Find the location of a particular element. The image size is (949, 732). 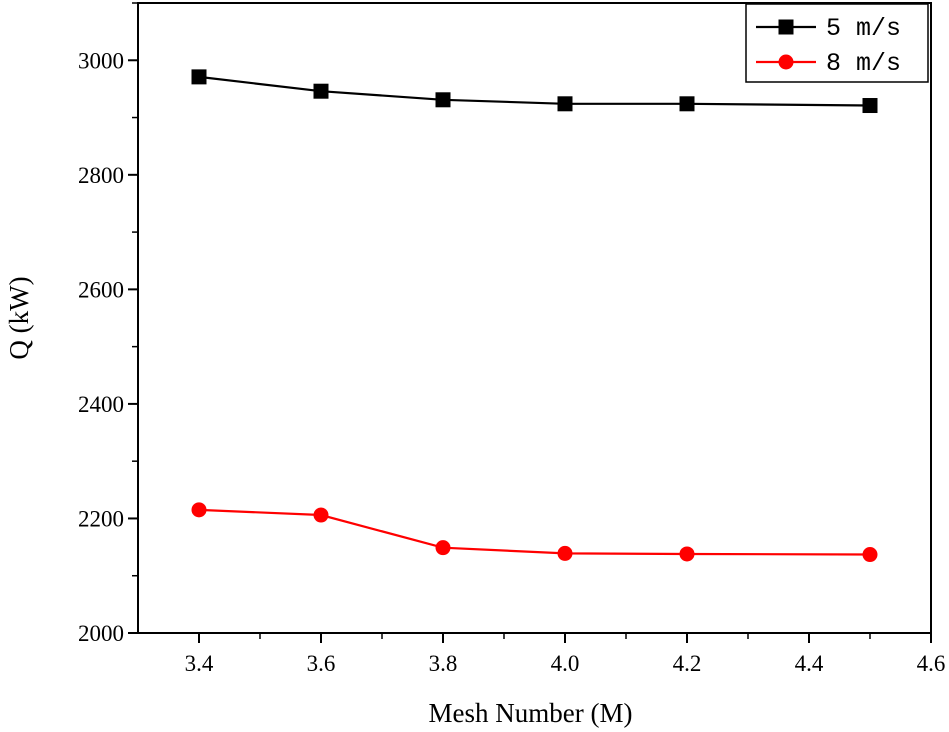

x-tick-label: 3.6 is located at coordinates (321, 663).